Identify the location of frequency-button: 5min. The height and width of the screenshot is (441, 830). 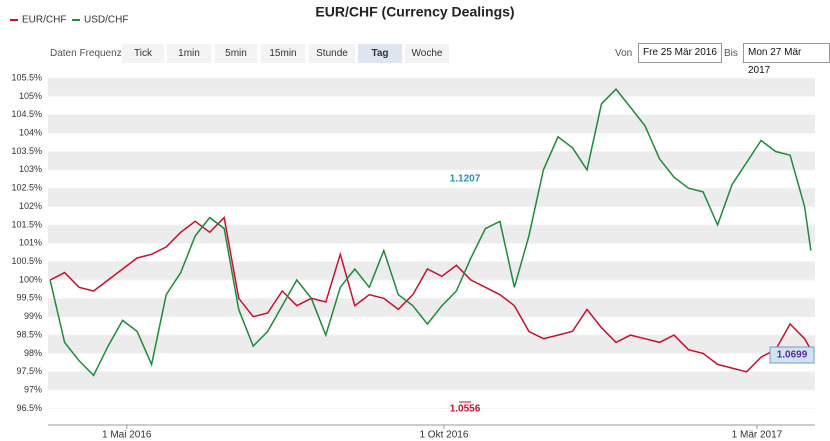
(236, 53).